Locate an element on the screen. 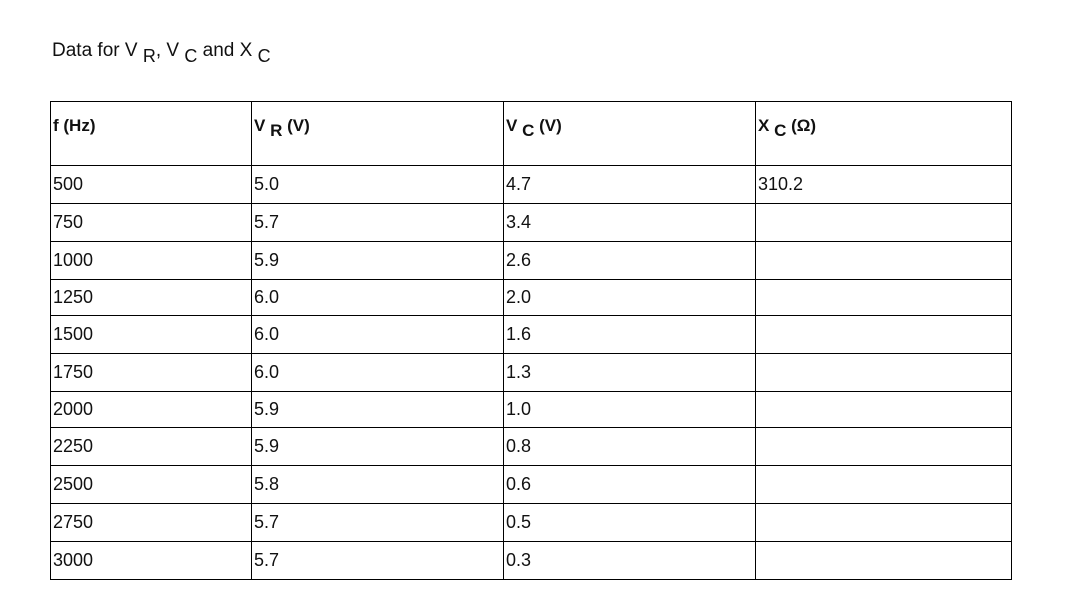 Image resolution: width=1088 pixels, height=604 pixels. title-subscript-r: R is located at coordinates (149, 56).